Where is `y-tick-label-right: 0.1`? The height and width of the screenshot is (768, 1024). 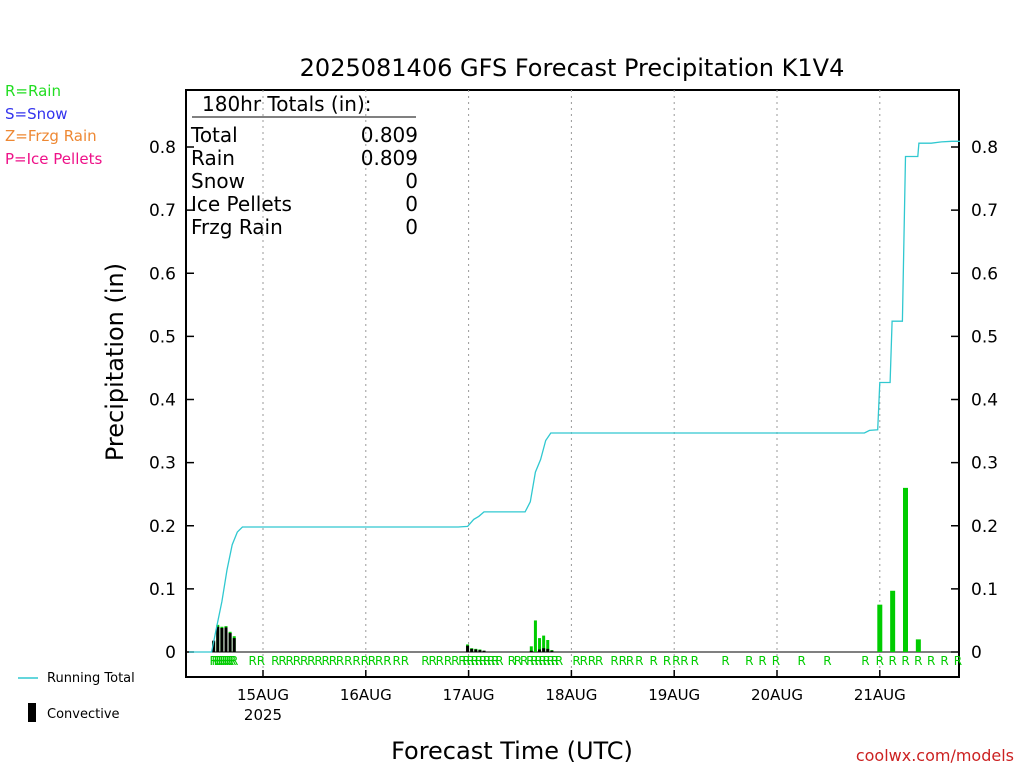
y-tick-label-right: 0.1 is located at coordinates (984, 590).